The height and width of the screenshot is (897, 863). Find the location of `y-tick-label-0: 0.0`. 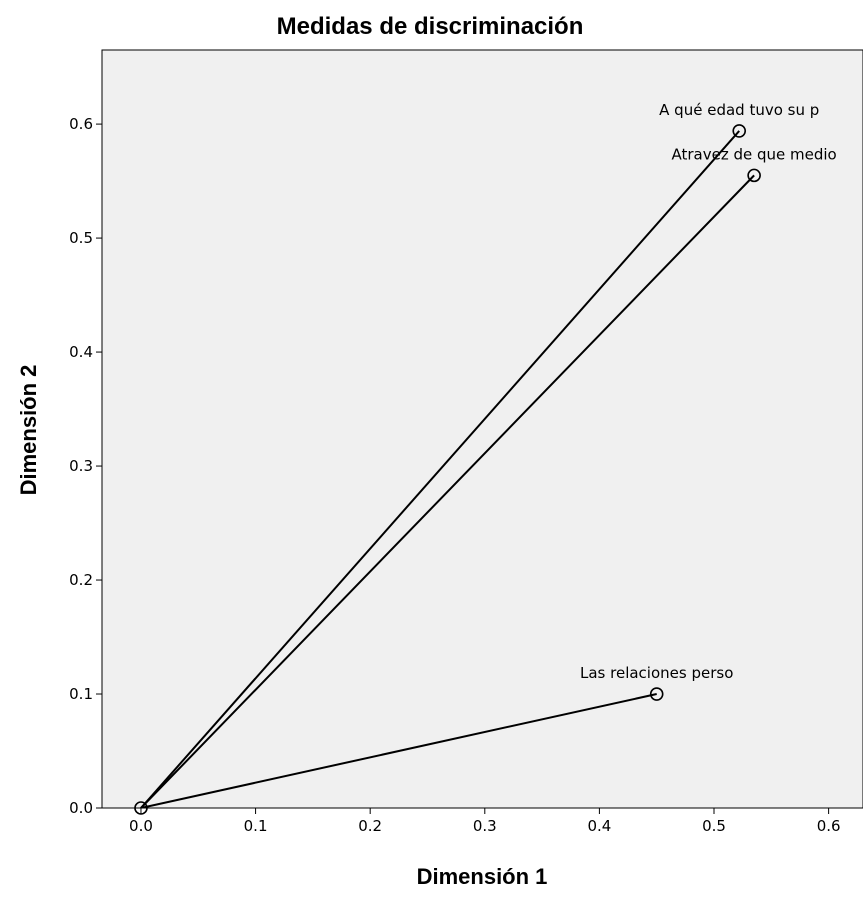

y-tick-label-0: 0.0 is located at coordinates (81, 808).